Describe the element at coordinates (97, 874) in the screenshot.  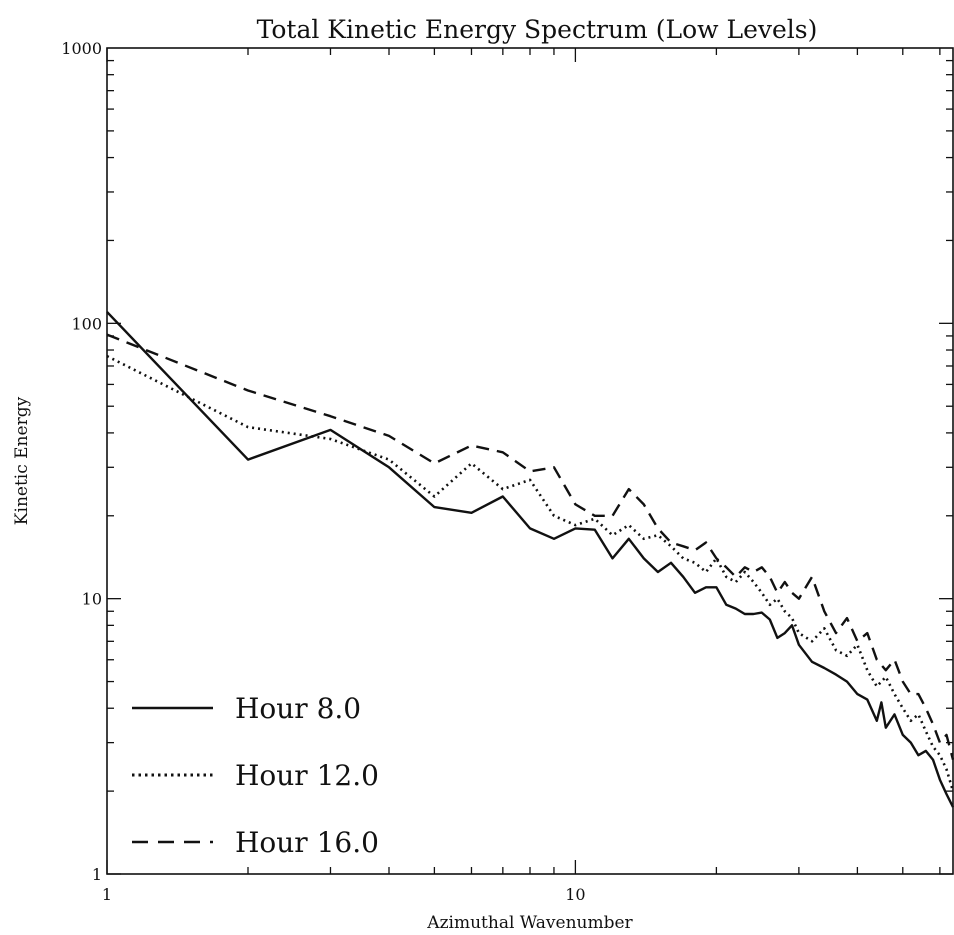
I see `y-tick-label: 1` at that location.